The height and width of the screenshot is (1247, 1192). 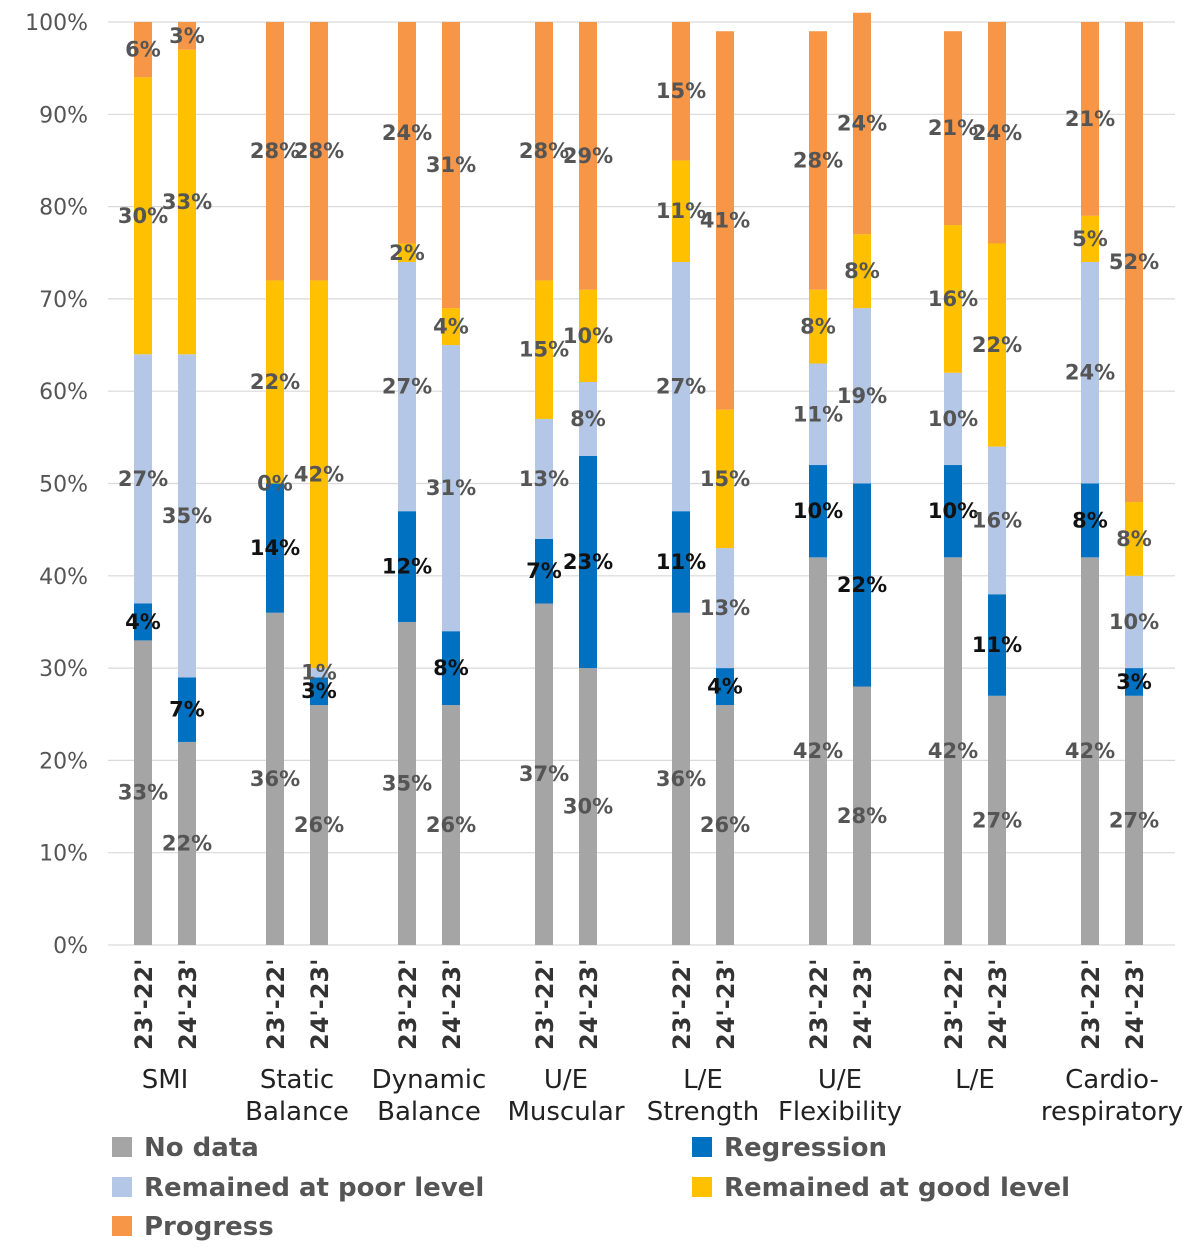 I want to click on y-tick-label: 100%, so click(x=56, y=23).